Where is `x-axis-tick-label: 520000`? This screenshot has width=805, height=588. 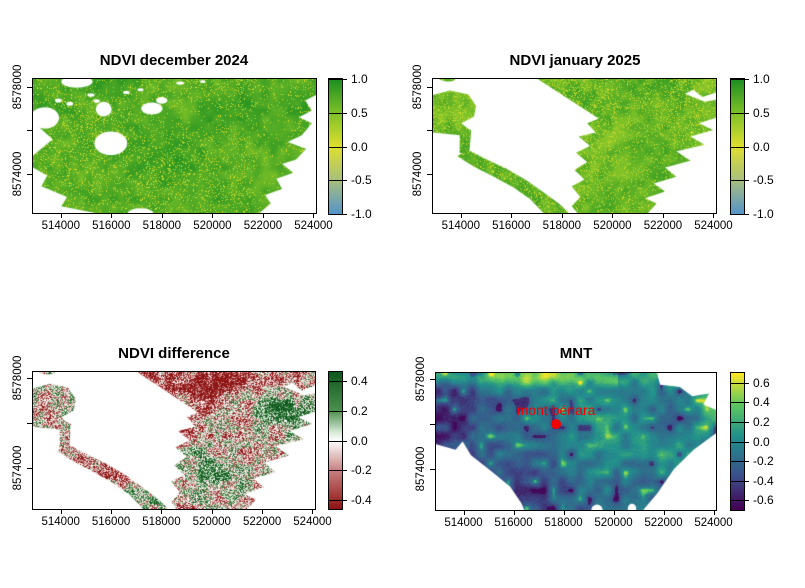
x-axis-tick-label: 520000 is located at coordinates (212, 226).